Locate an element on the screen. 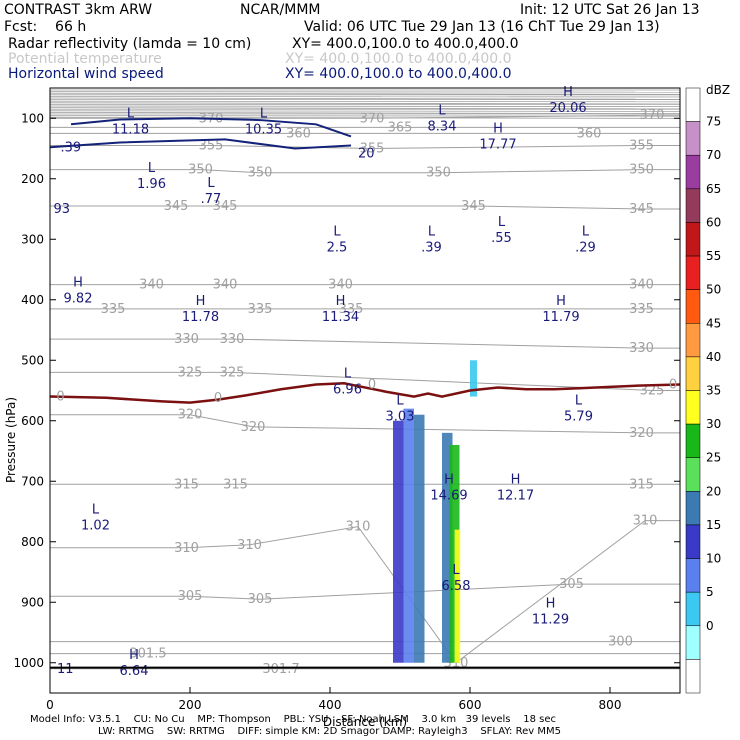  wind-label: 11 is located at coordinates (65, 669).